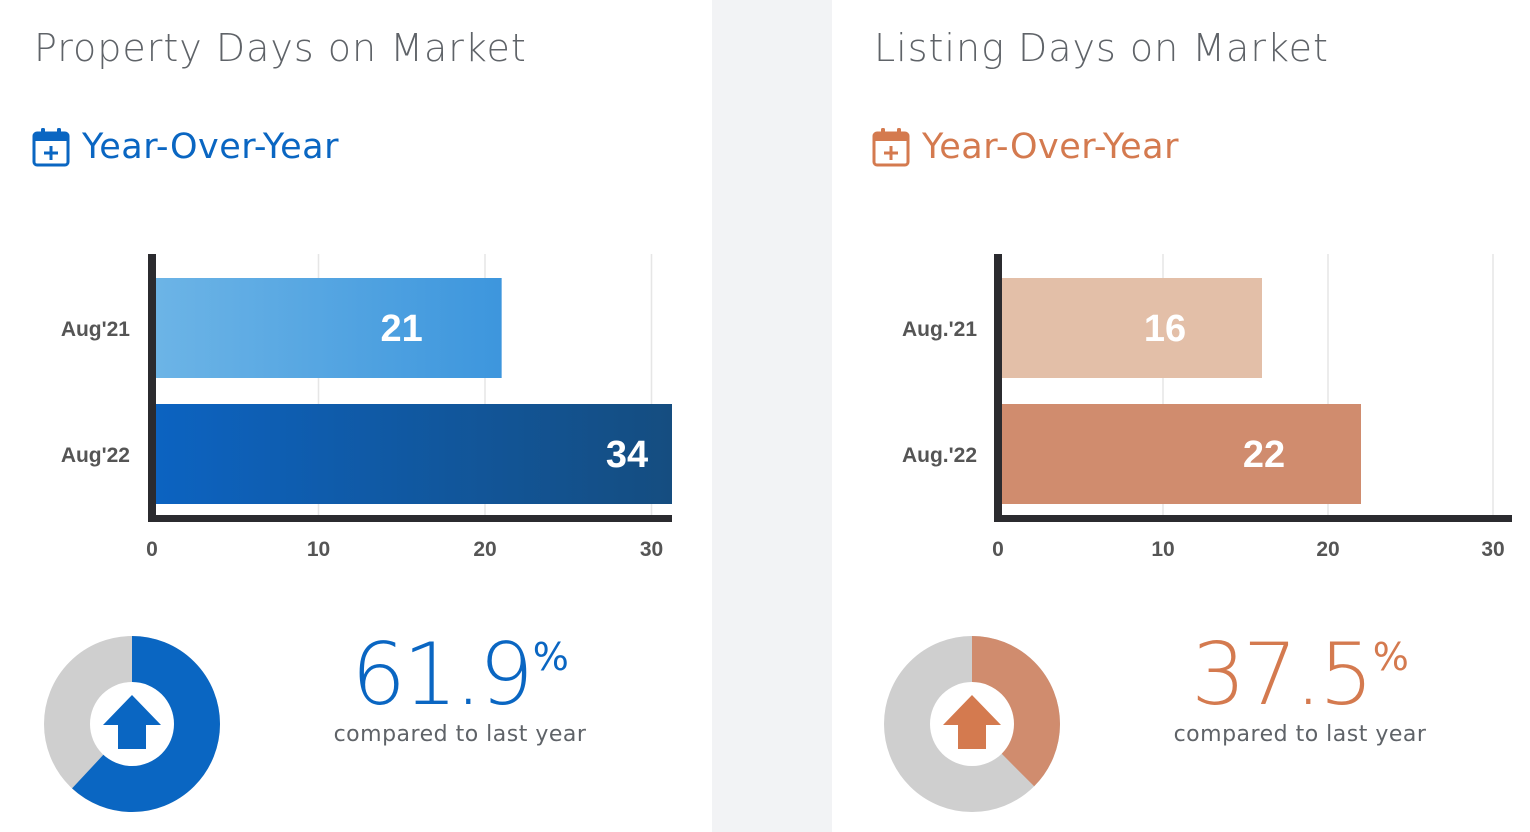 The image size is (1530, 832). I want to click on bar-chart: 21 Aug'21 34 Aug'22 0 10 20 30, so click(366, 407).